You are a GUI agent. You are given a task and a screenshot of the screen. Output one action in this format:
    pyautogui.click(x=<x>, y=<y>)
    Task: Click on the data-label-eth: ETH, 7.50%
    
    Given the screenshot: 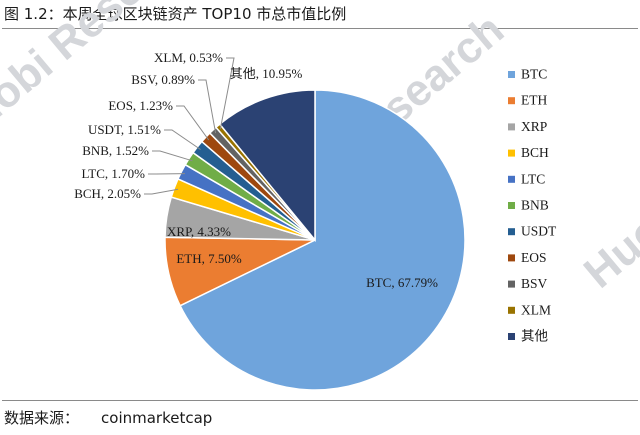 What is the action you would take?
    pyautogui.click(x=209, y=258)
    